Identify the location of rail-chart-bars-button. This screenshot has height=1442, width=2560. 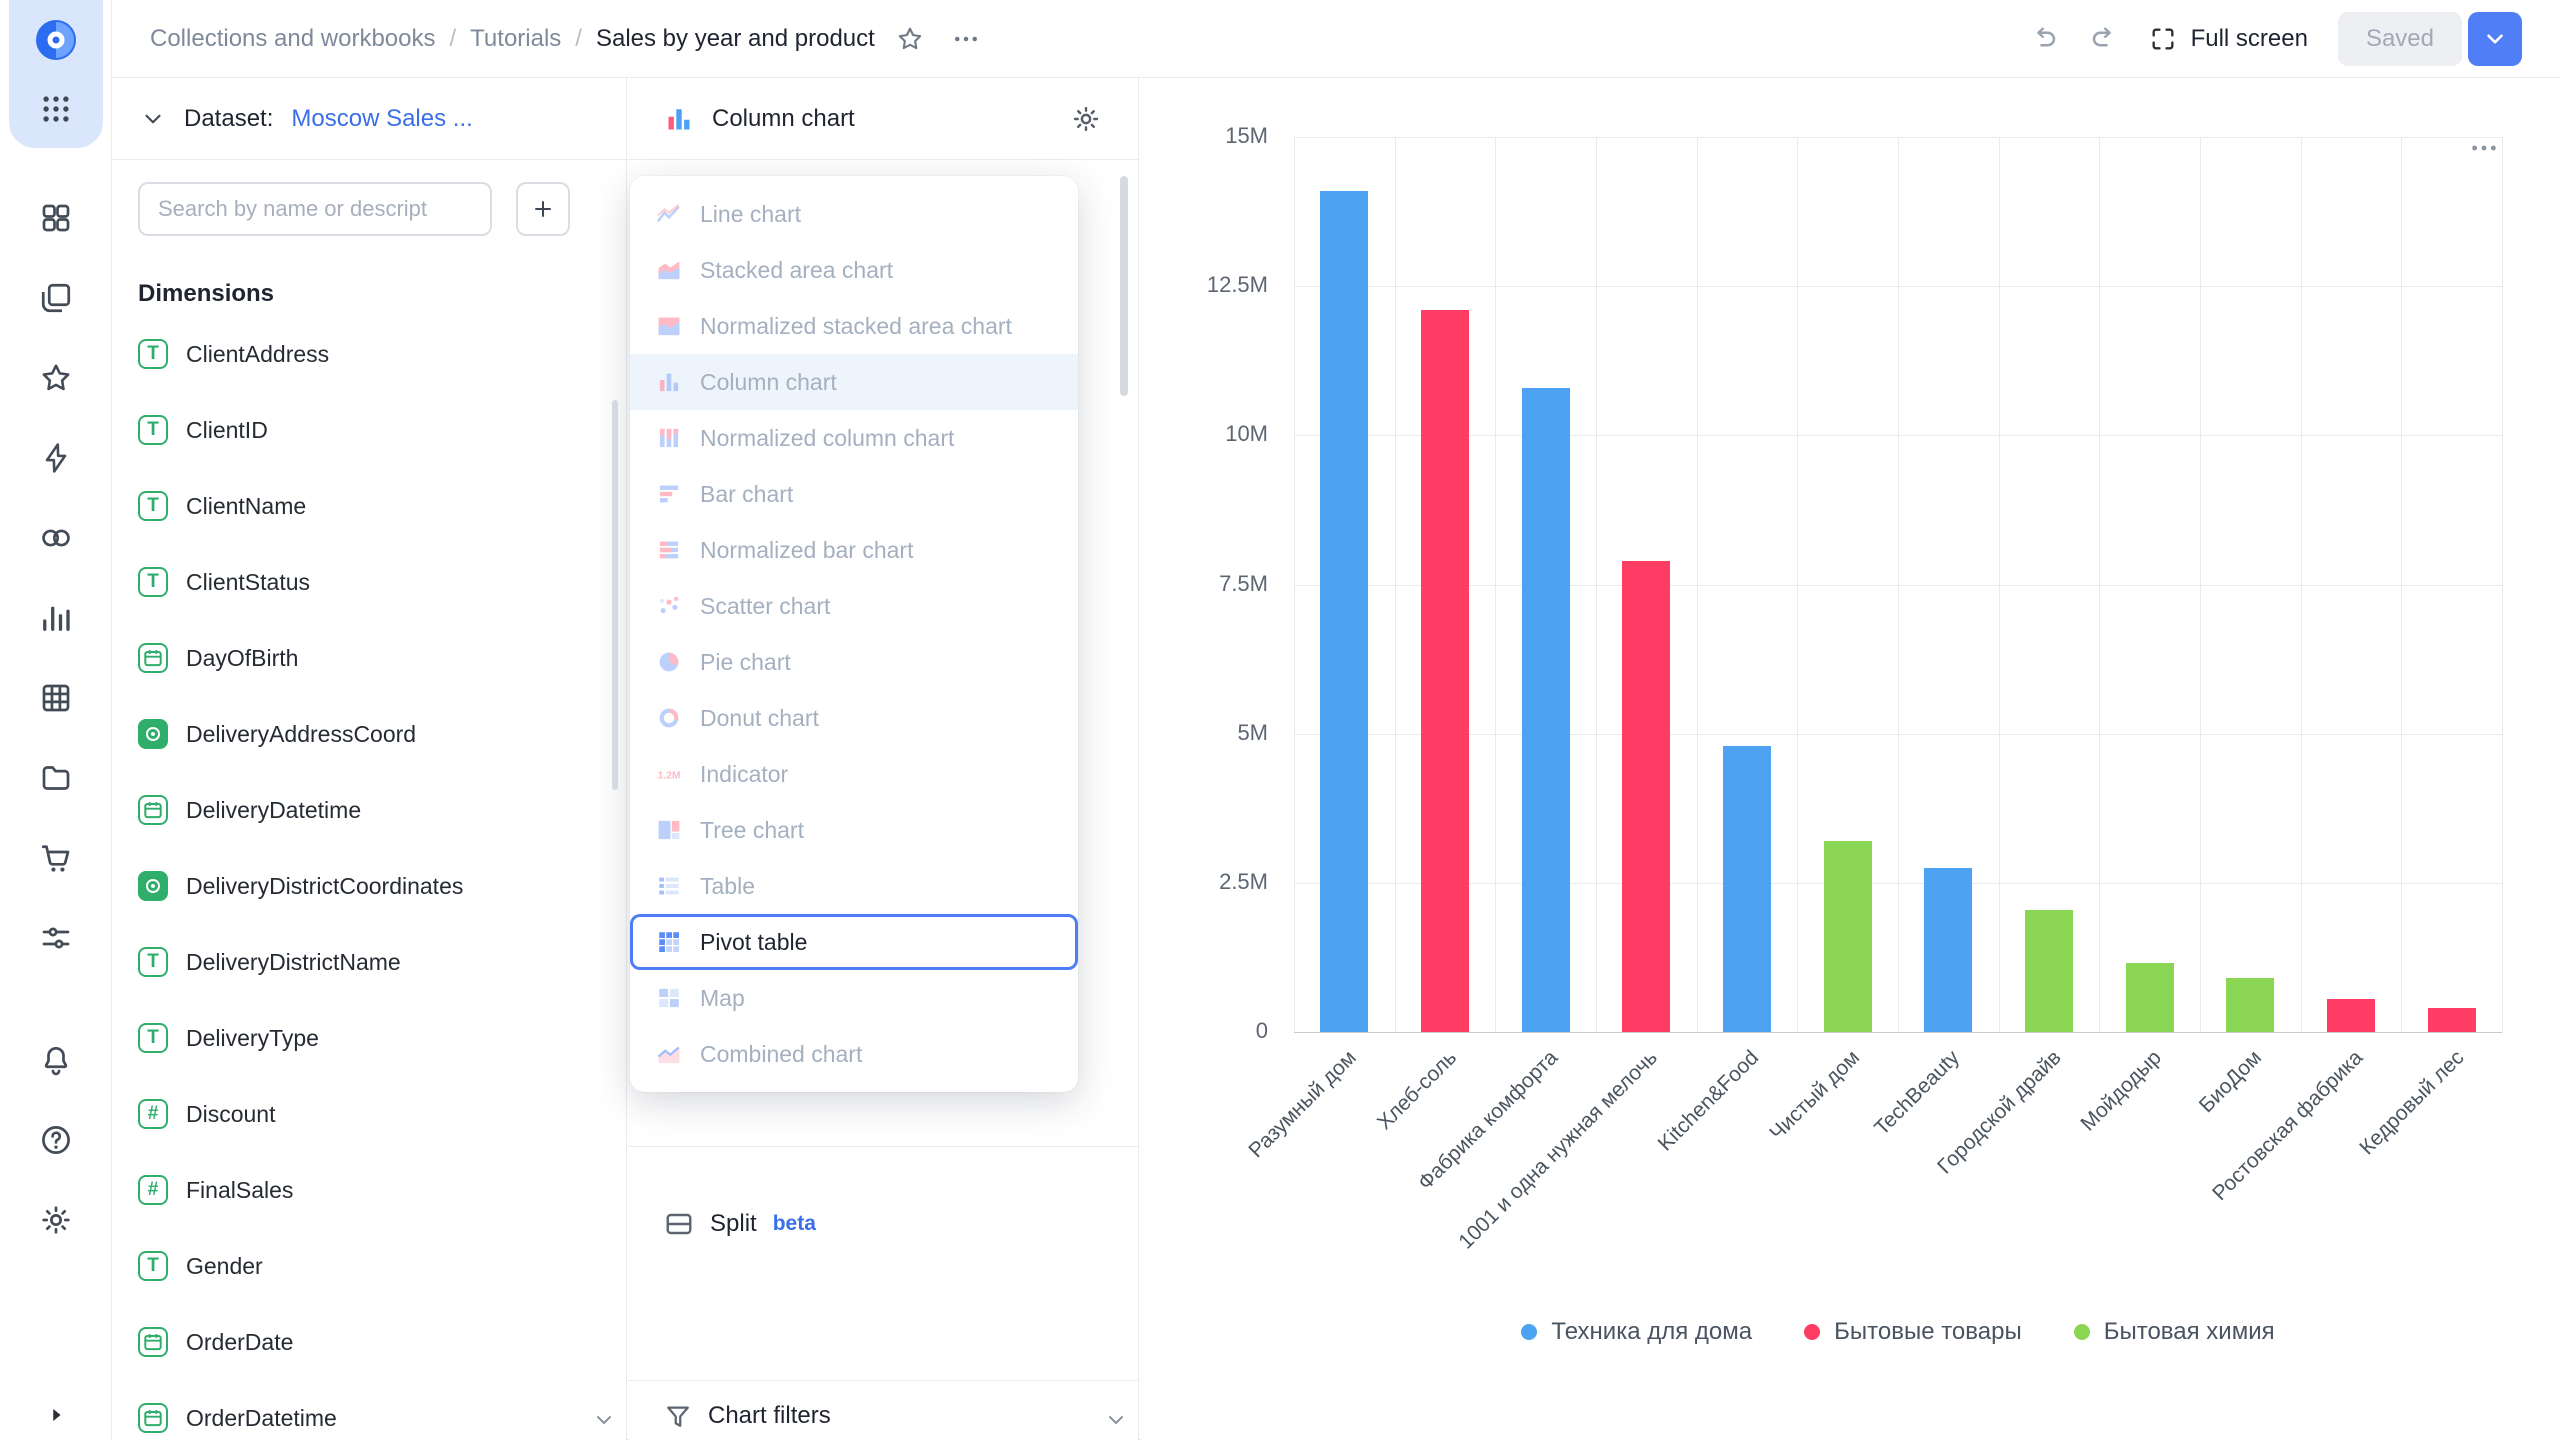
(56, 618).